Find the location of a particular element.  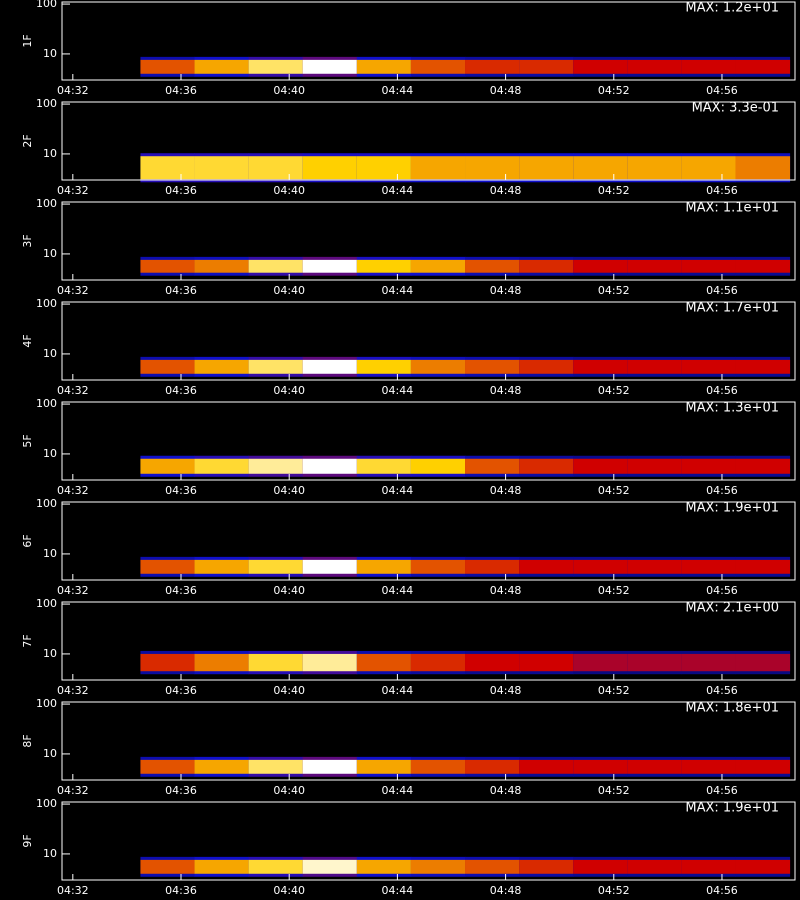

max-annotation: MAX: 1.2e+01 is located at coordinates (732, 8).